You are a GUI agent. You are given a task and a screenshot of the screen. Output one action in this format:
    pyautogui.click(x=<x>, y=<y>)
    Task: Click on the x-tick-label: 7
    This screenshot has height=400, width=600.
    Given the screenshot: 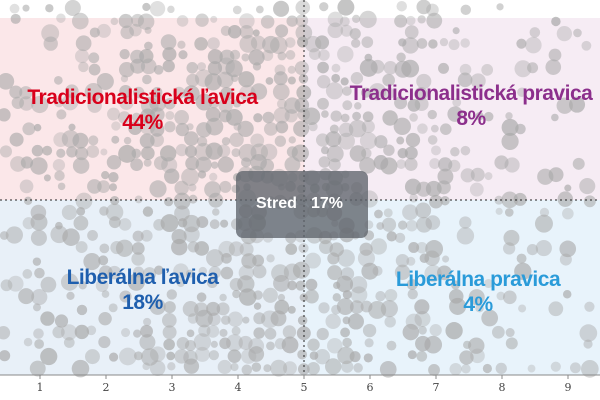 What is the action you would take?
    pyautogui.click(x=436, y=387)
    